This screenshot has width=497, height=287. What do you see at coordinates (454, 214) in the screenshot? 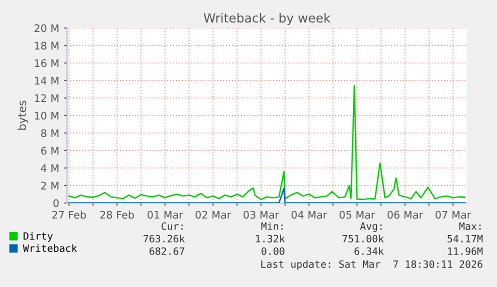
I see `x-tick-label: 07 Mar` at bounding box center [454, 214].